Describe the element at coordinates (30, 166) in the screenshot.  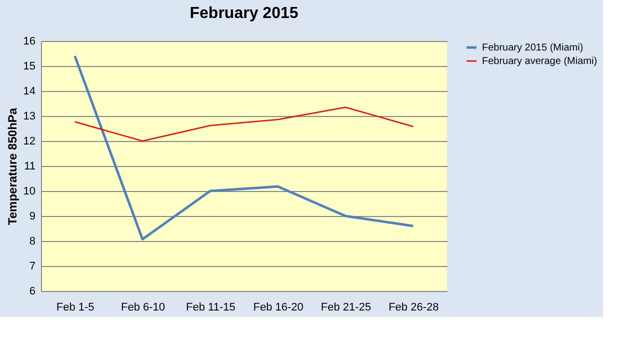
I see `y-tick-label: 11` at that location.